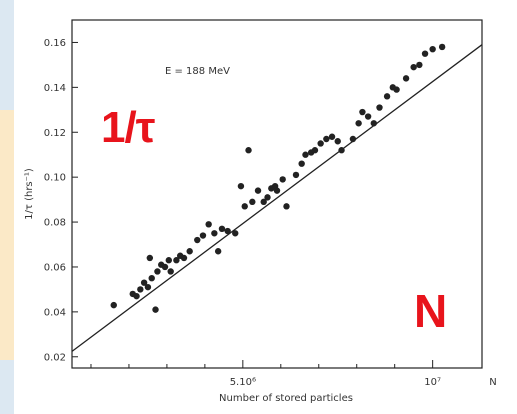  What do you see at coordinates (7, 55) in the screenshot?
I see `slide-edge-band-blue` at bounding box center [7, 55].